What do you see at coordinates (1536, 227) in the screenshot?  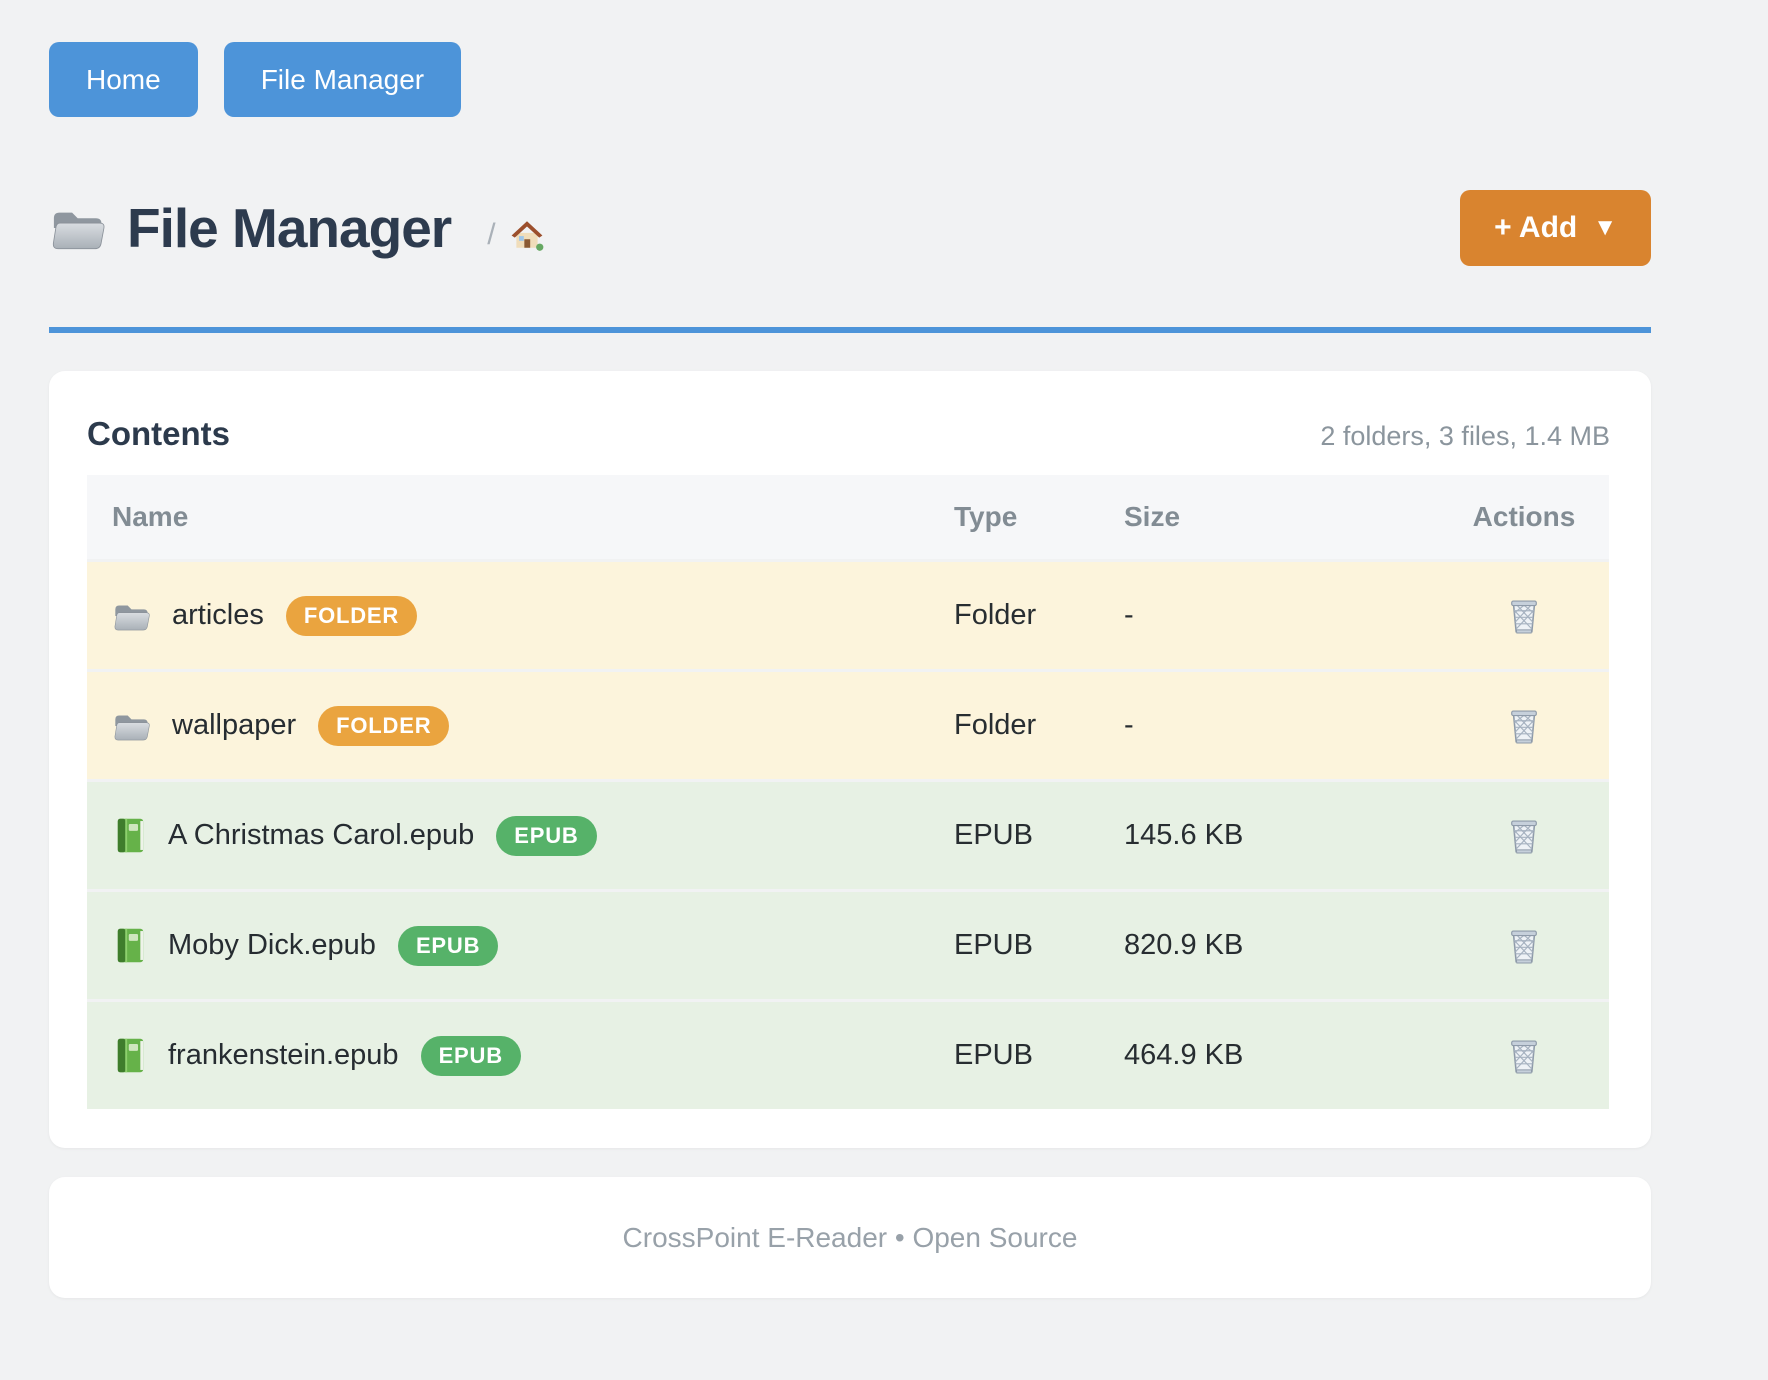 I see `add-button-label: + Add` at bounding box center [1536, 227].